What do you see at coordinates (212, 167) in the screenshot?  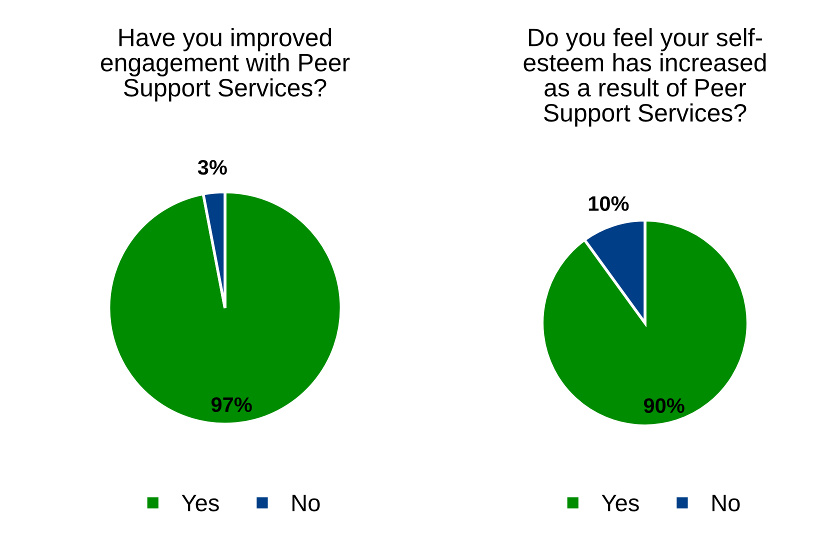 I see `data-label: 3%` at bounding box center [212, 167].